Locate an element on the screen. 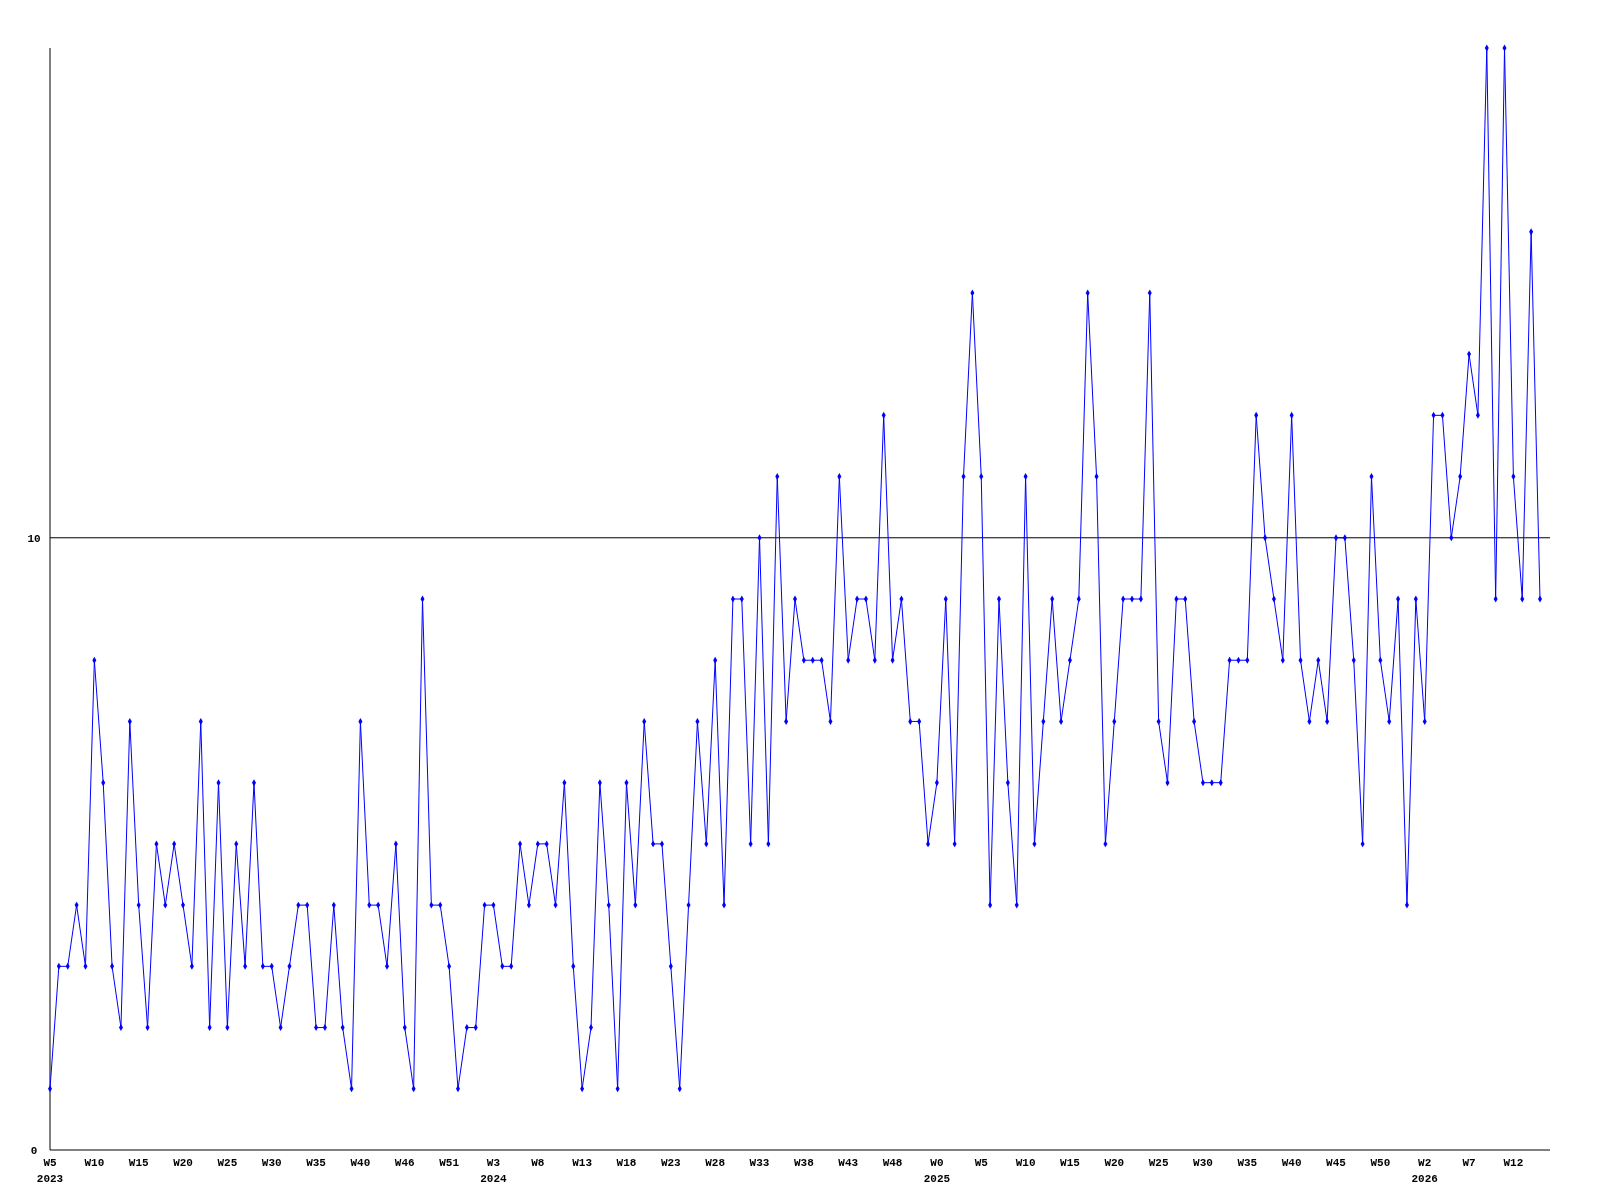 The image size is (1600, 1200). x-tick-label: W43 is located at coordinates (848, 1163).